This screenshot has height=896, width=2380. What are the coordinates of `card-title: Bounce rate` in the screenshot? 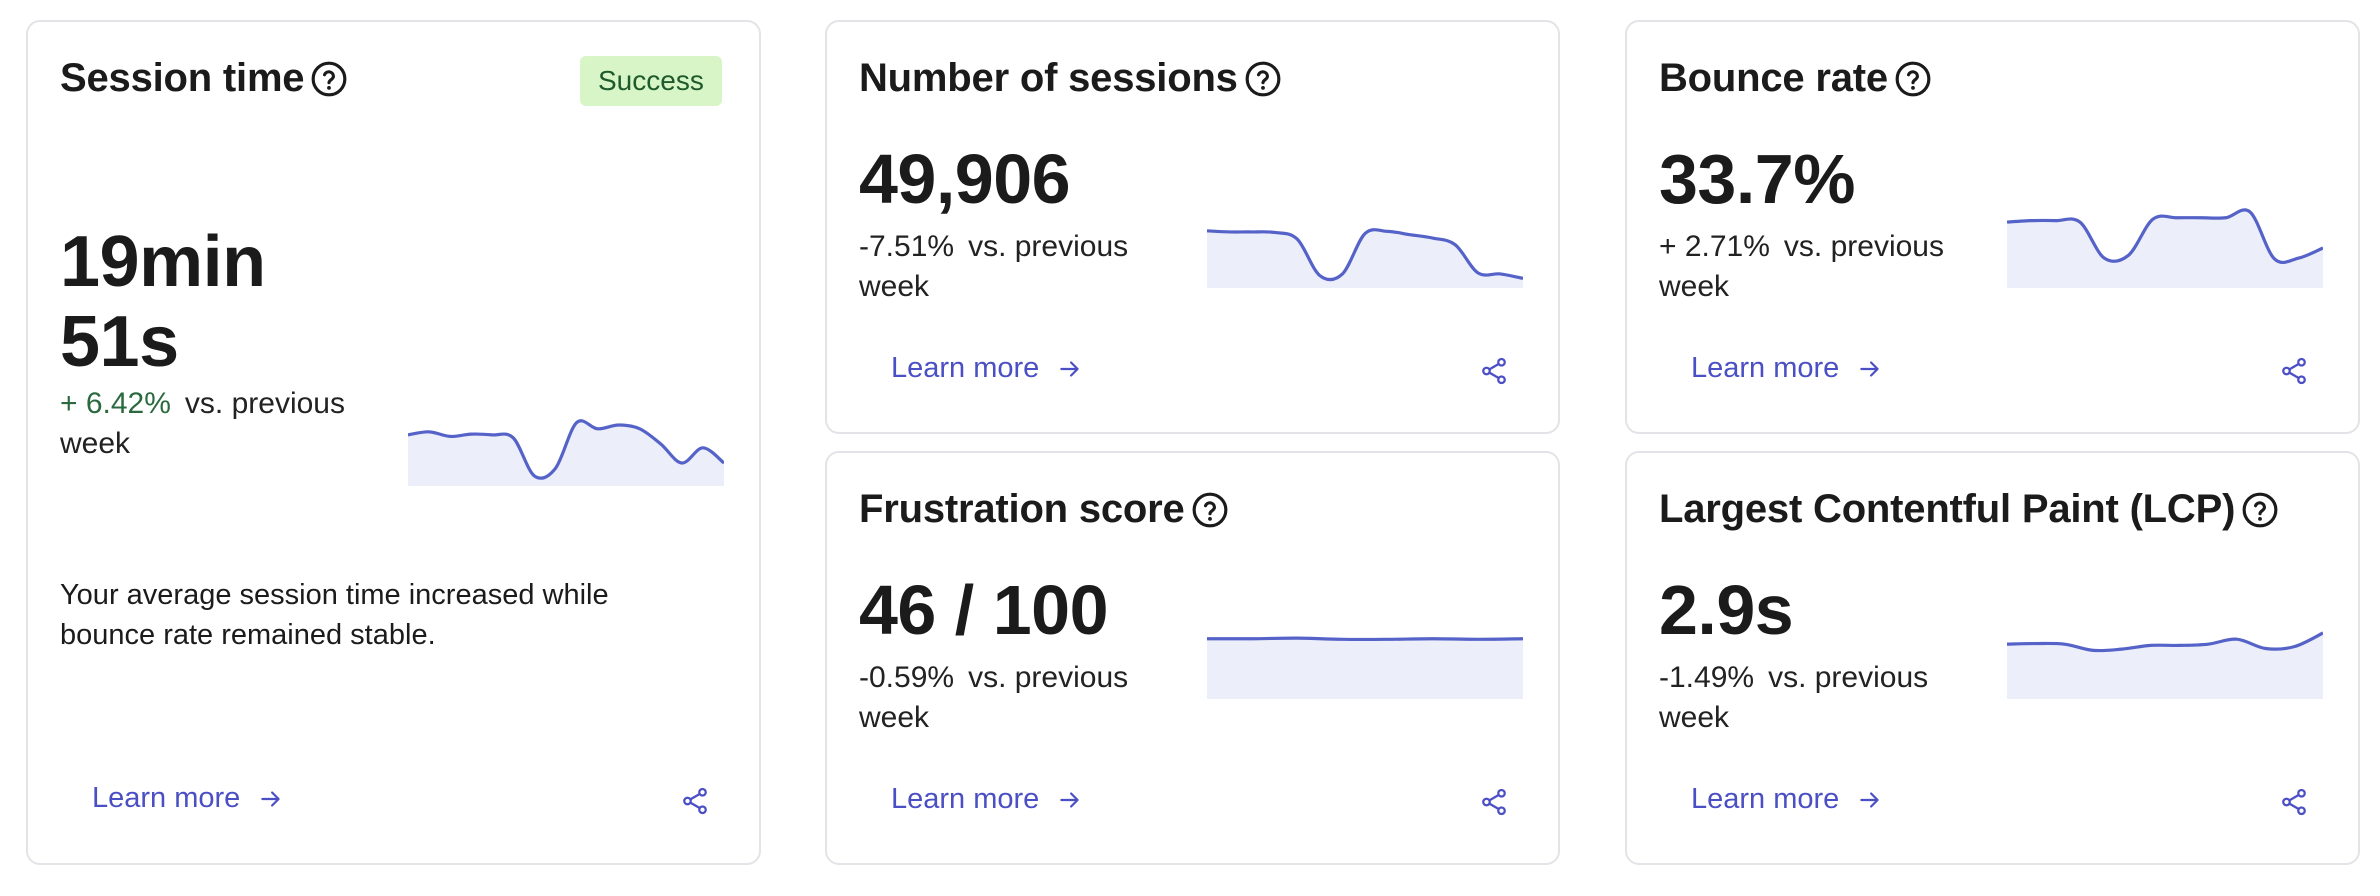 It's located at (1773, 78).